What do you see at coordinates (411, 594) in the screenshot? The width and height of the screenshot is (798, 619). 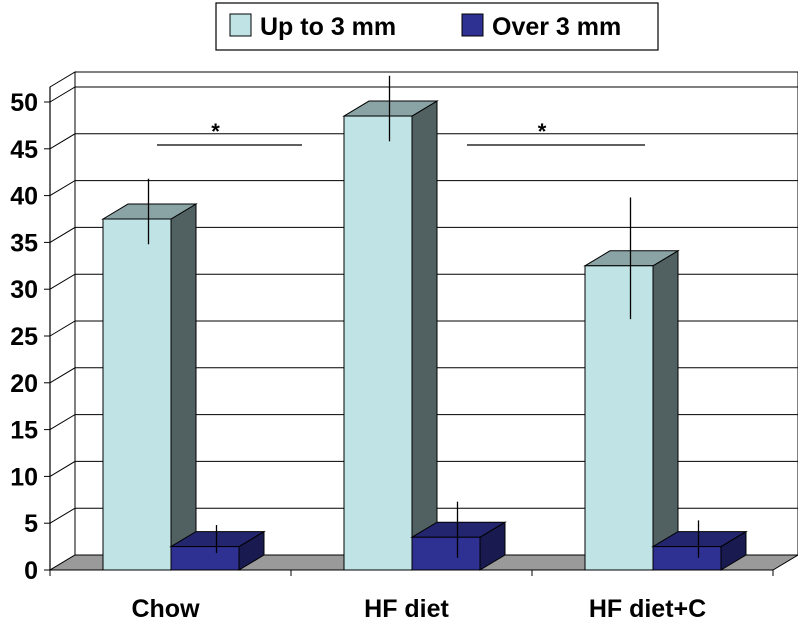 I see `x-axis-ticks: Chow HF diet HF diet+C` at bounding box center [411, 594].